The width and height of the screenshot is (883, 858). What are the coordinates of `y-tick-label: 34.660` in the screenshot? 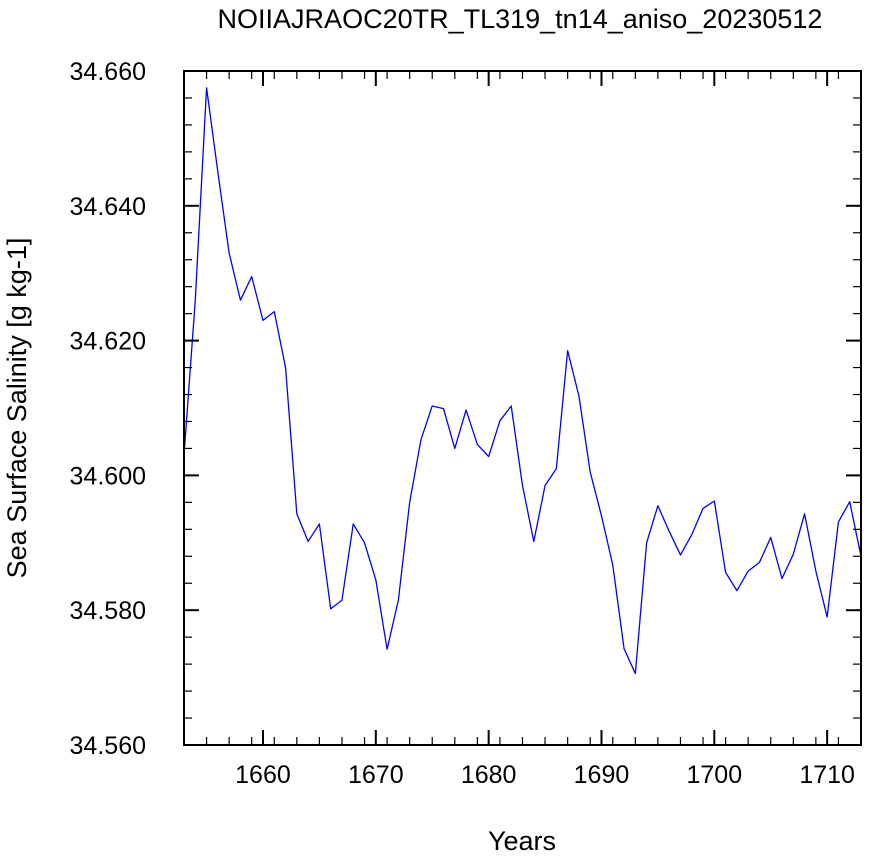 It's located at (108, 72).